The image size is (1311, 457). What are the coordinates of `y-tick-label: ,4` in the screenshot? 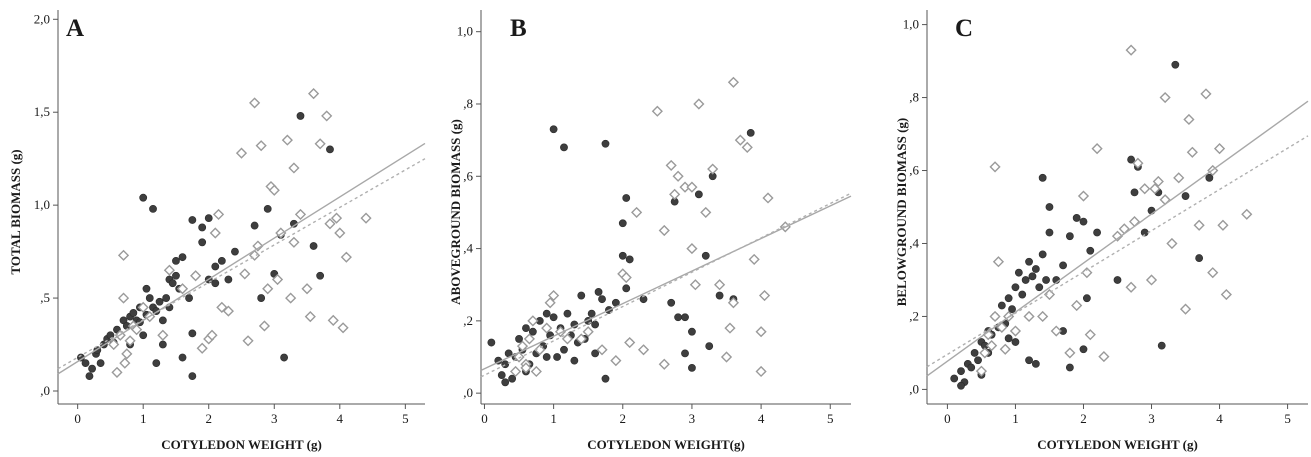 It's located at (914, 242).